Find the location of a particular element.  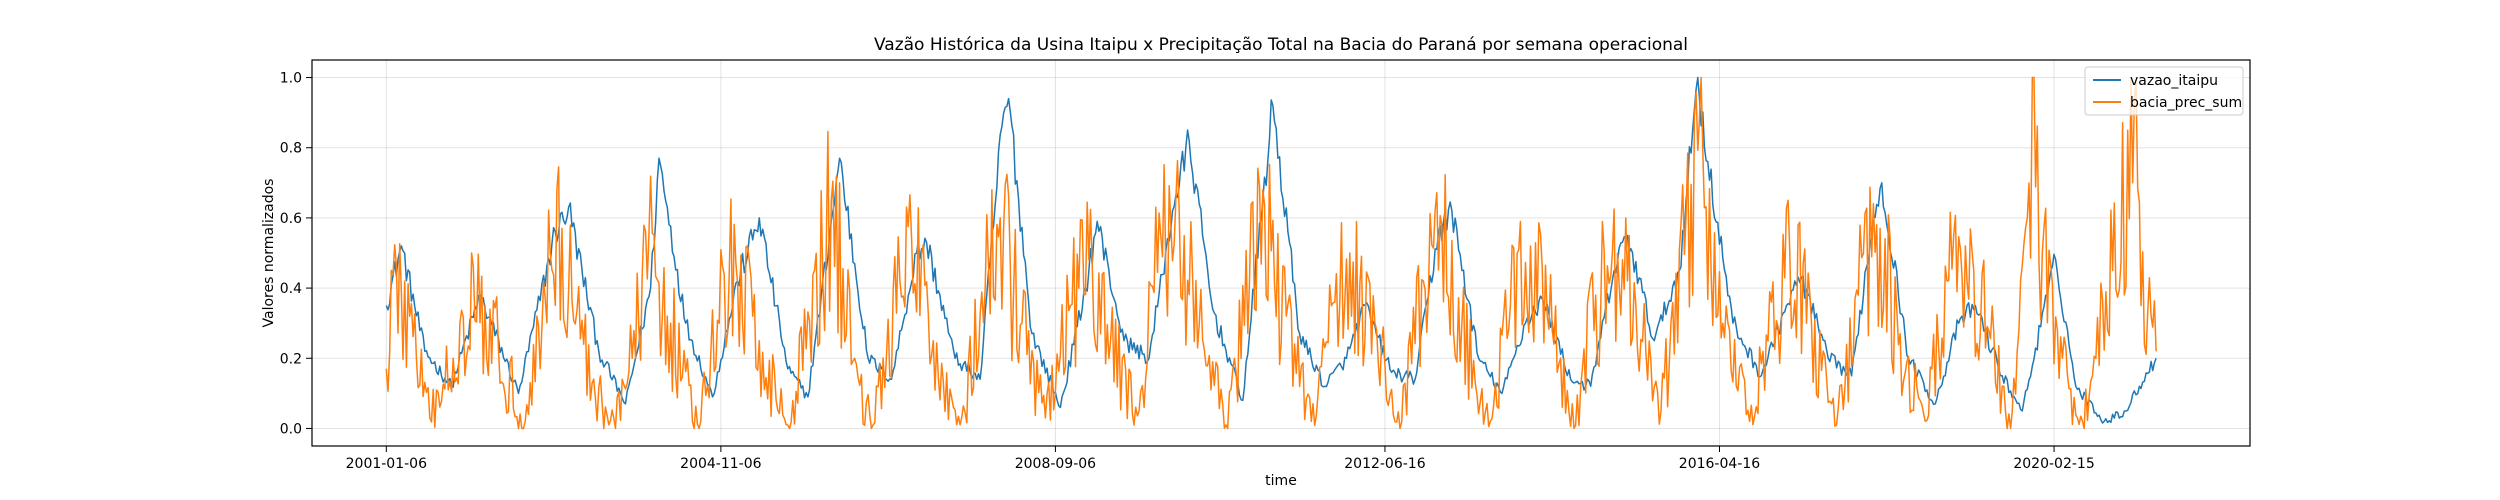

x-tick-label: 2016-04-16 is located at coordinates (1719, 464).